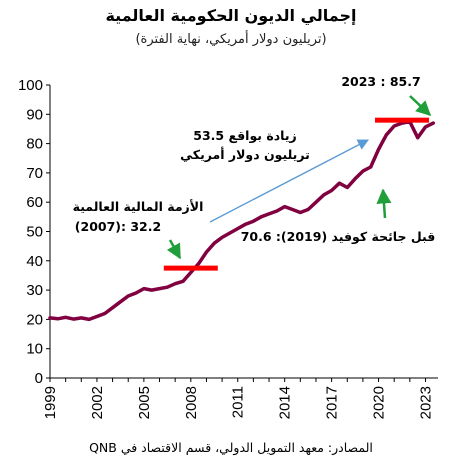  I want to click on y-tick-label: 90, so click(34, 114).